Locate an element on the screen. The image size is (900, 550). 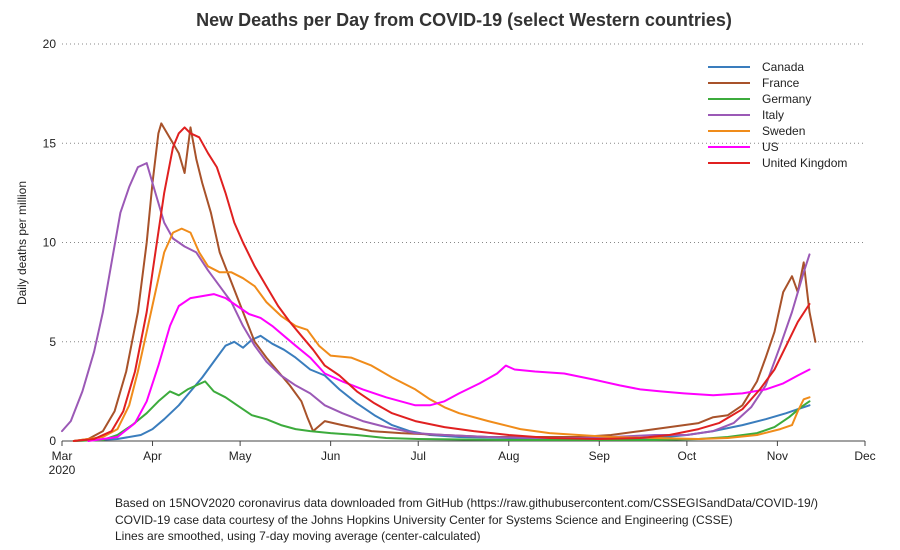
y-tick-label: 15 is located at coordinates (50, 143).